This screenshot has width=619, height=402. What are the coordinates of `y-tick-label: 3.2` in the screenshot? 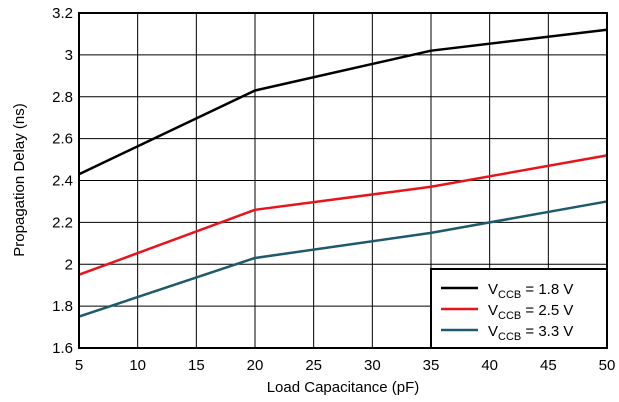 It's located at (62, 13).